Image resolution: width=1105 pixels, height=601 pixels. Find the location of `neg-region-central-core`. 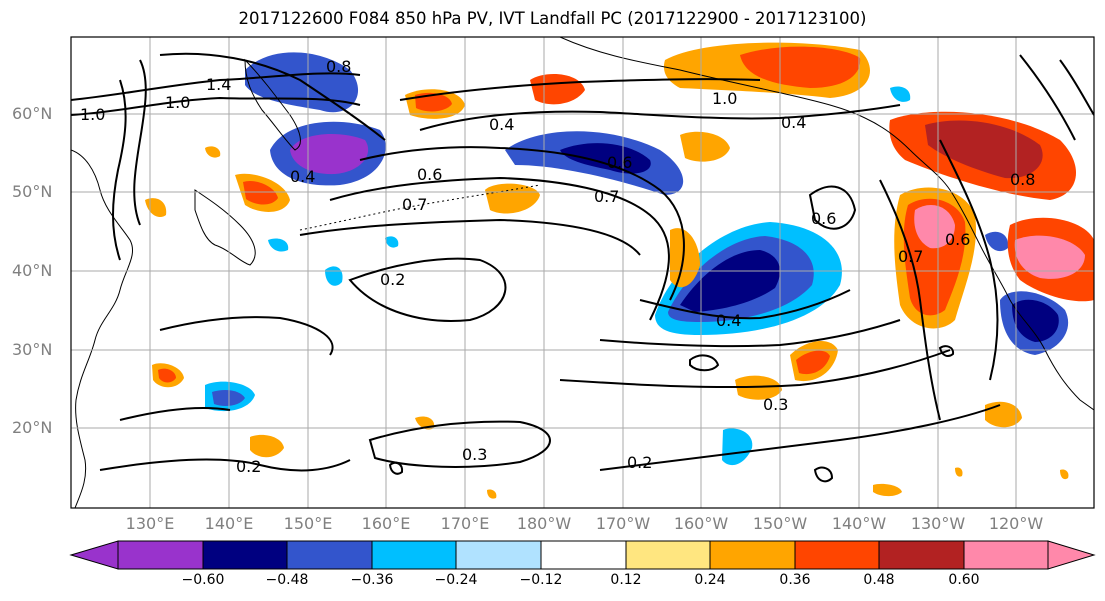

neg-region-central-core is located at coordinates (730, 281).